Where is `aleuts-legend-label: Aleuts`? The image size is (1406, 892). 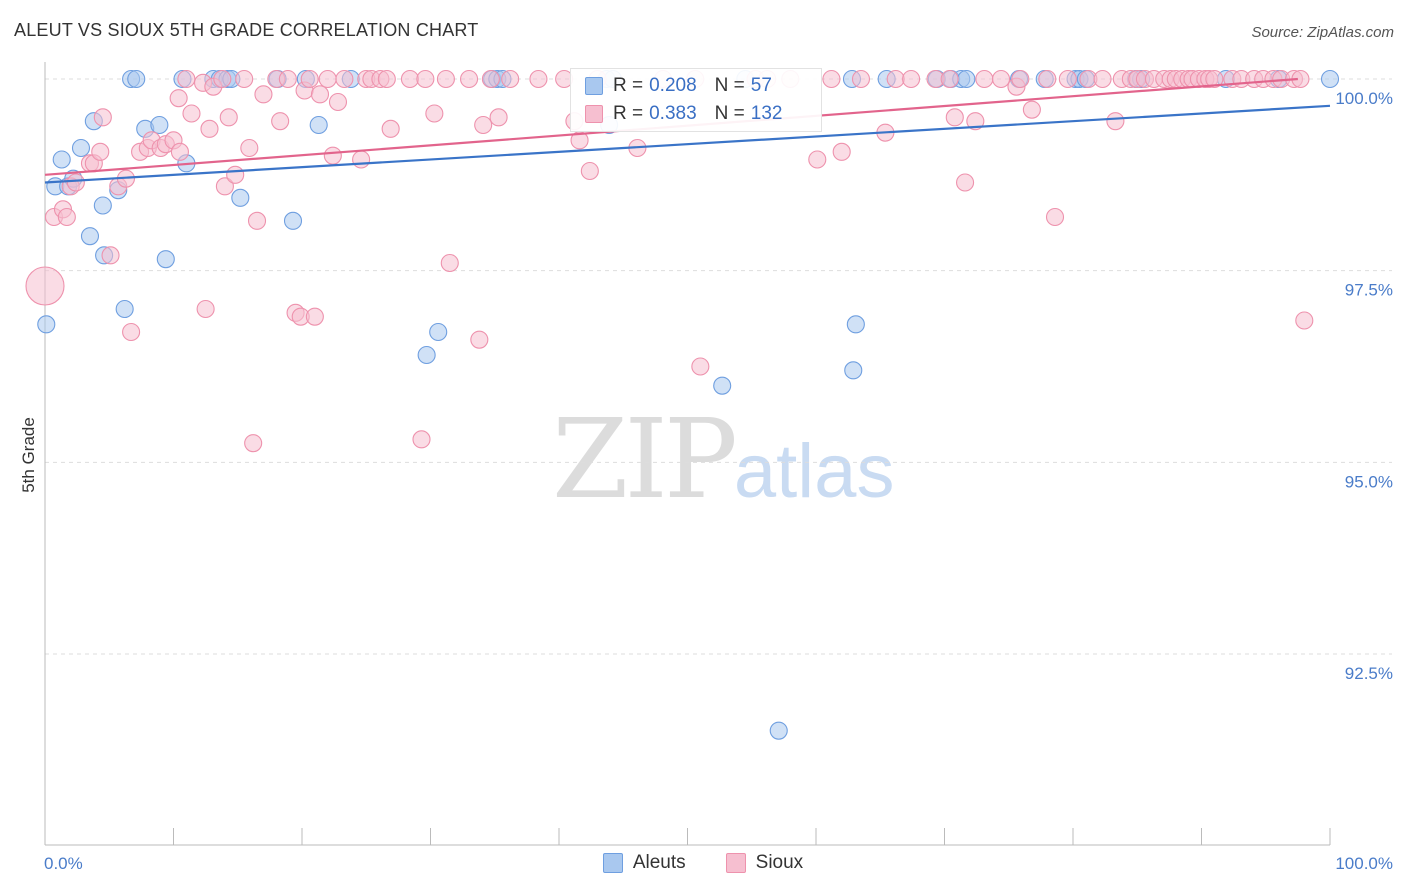 aleuts-legend-label: Aleuts is located at coordinates (659, 862).